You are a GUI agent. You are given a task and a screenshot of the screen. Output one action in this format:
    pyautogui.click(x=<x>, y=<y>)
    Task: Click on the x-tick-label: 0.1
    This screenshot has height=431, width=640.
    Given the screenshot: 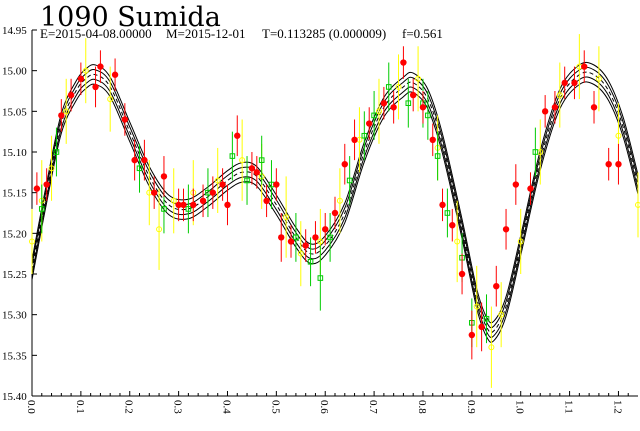 What is the action you would take?
    pyautogui.click(x=80, y=407)
    